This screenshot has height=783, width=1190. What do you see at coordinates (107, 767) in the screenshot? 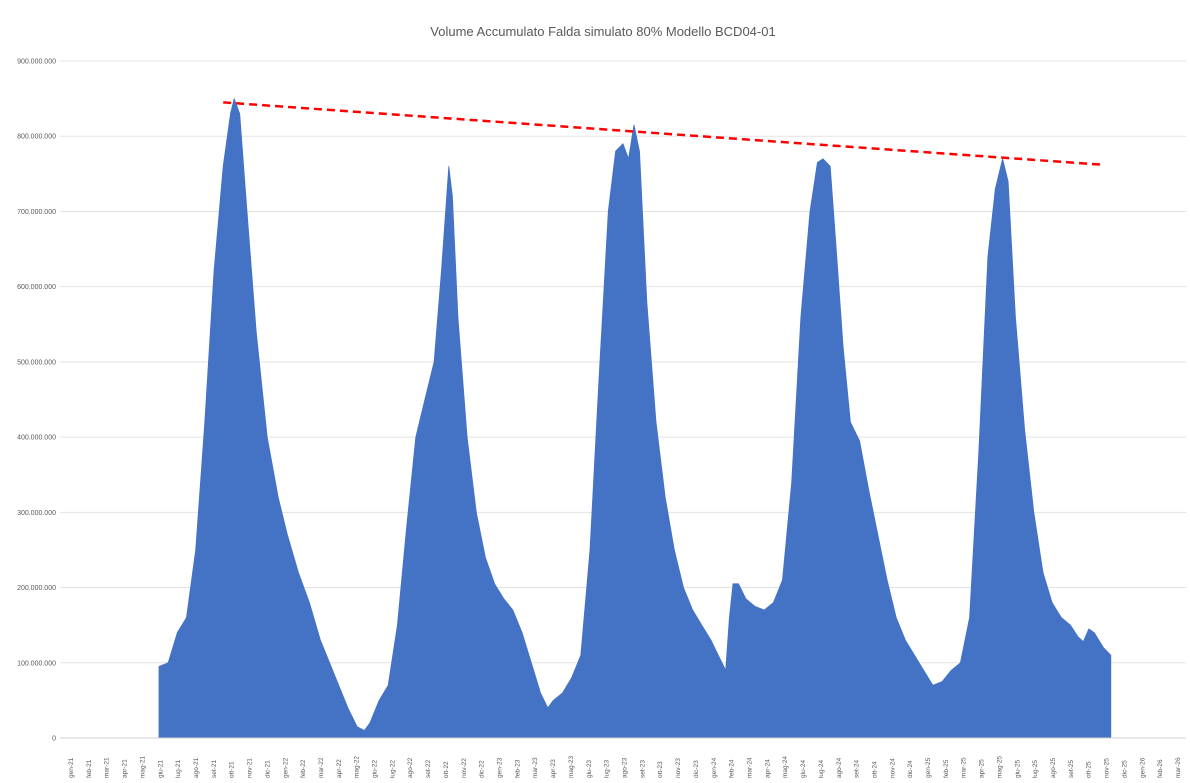
I see `x-tick-label: mar-21` at bounding box center [107, 767].